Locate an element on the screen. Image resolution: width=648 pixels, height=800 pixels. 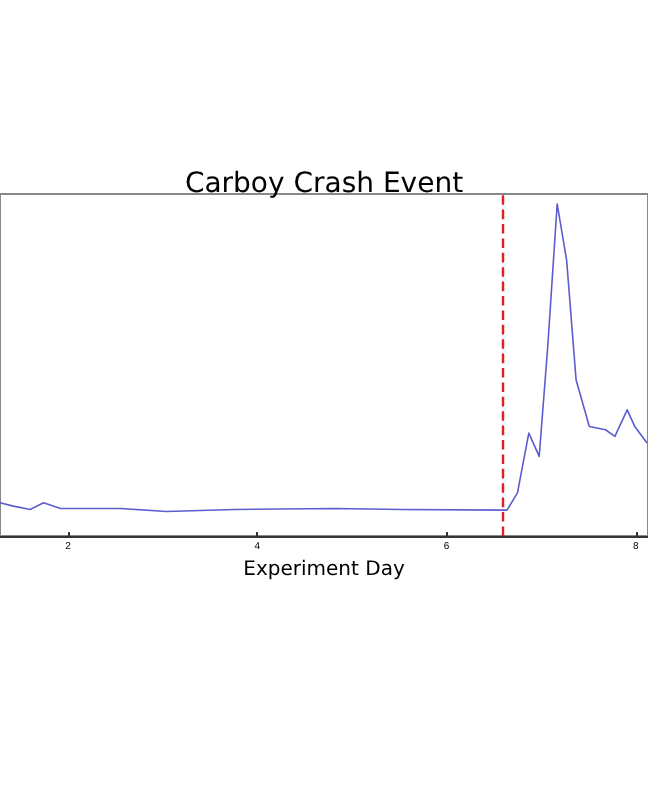
x-axis-title: Experiment Day is located at coordinates (324, 570).